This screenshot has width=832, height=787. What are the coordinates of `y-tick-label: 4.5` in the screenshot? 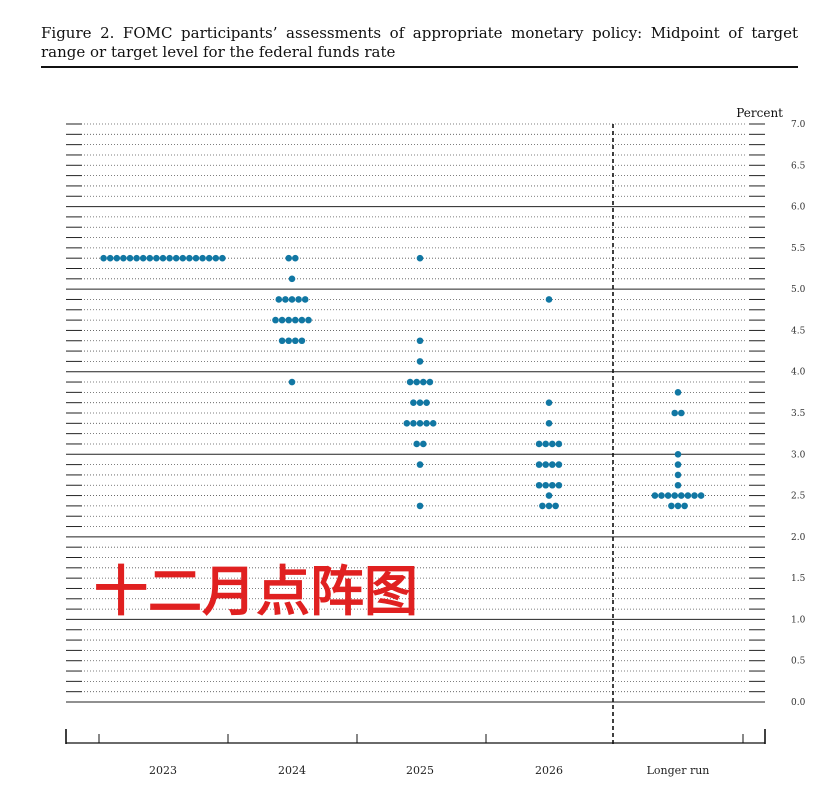 It's located at (798, 331).